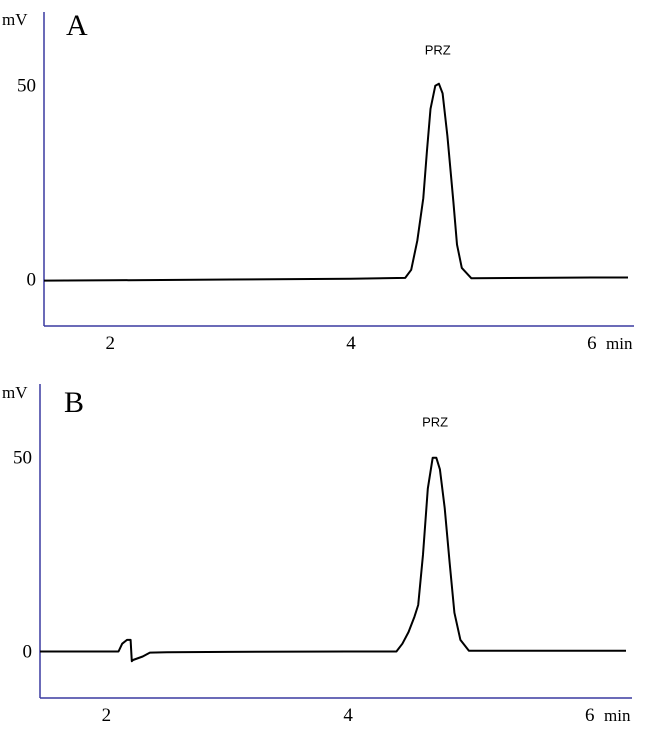 This screenshot has width=648, height=744. I want to click on panel-b-x-unit: min, so click(617, 715).